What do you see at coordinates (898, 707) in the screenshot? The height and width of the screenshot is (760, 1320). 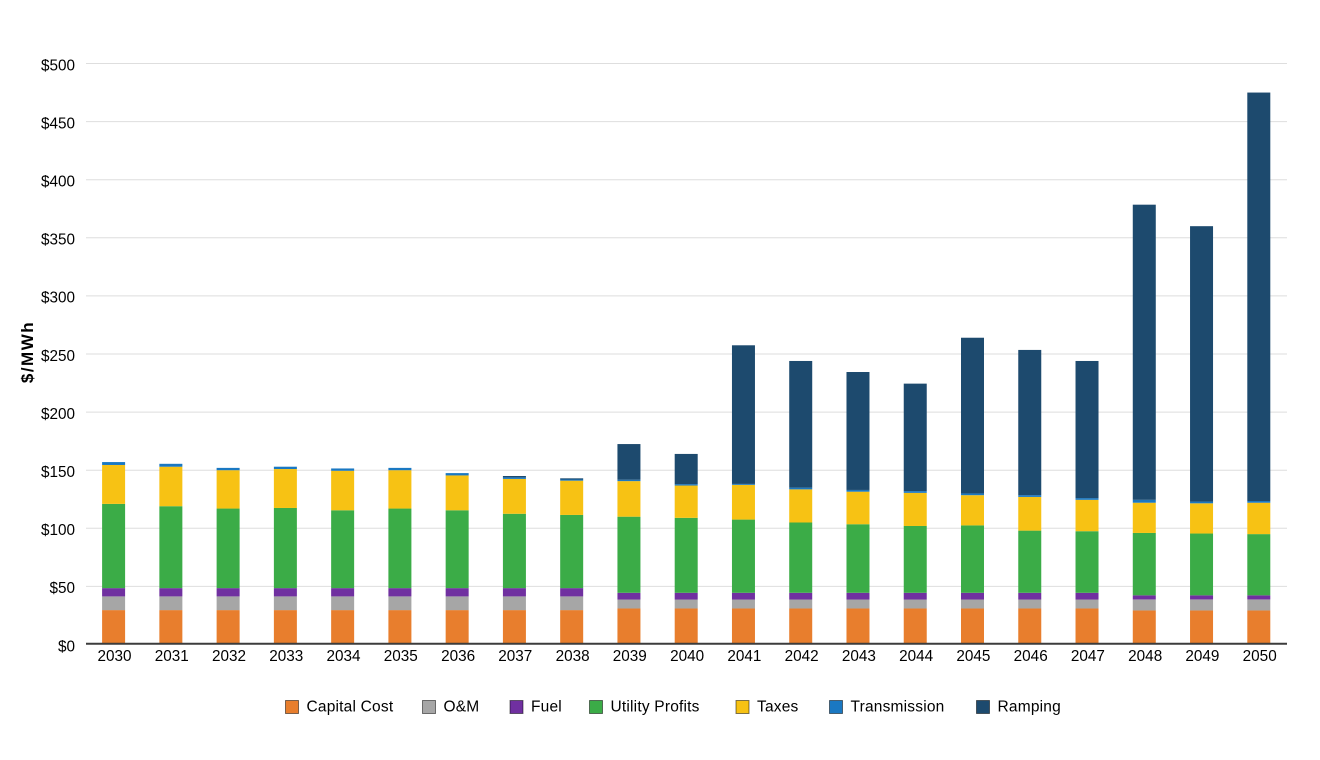 I see `svg-text: Transmission` at bounding box center [898, 707].